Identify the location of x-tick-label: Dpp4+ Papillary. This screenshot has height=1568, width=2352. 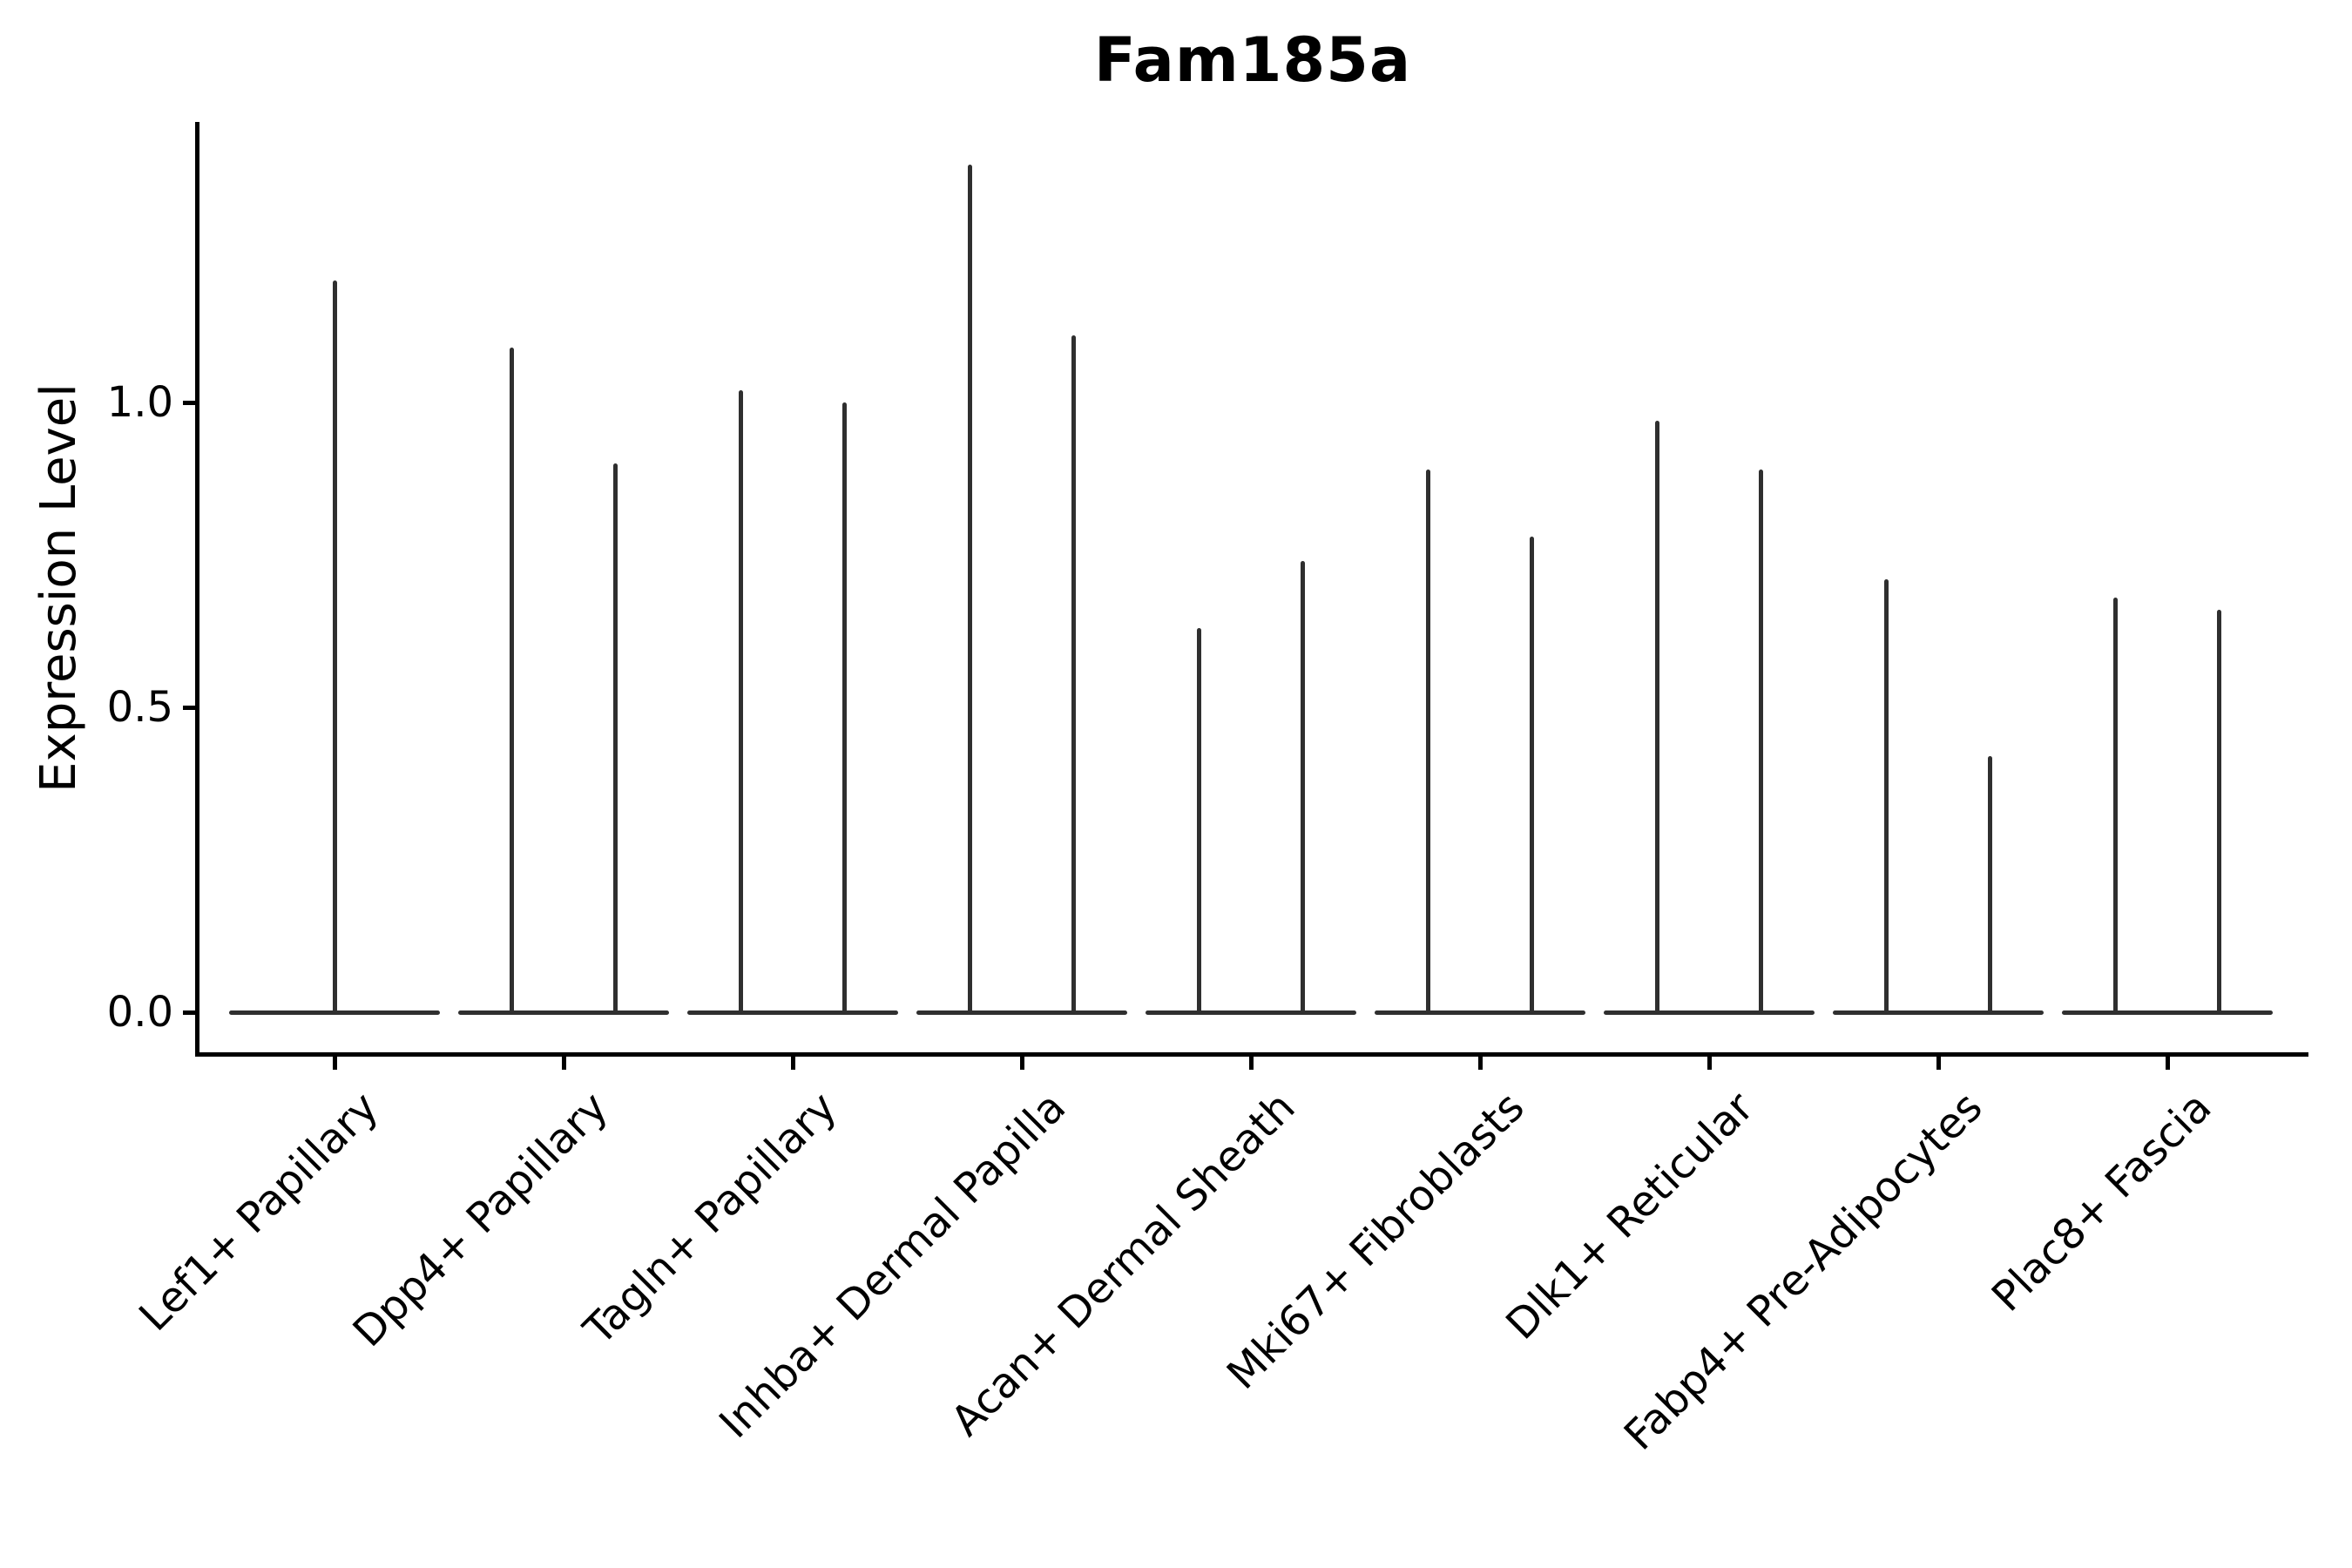
(480, 1220).